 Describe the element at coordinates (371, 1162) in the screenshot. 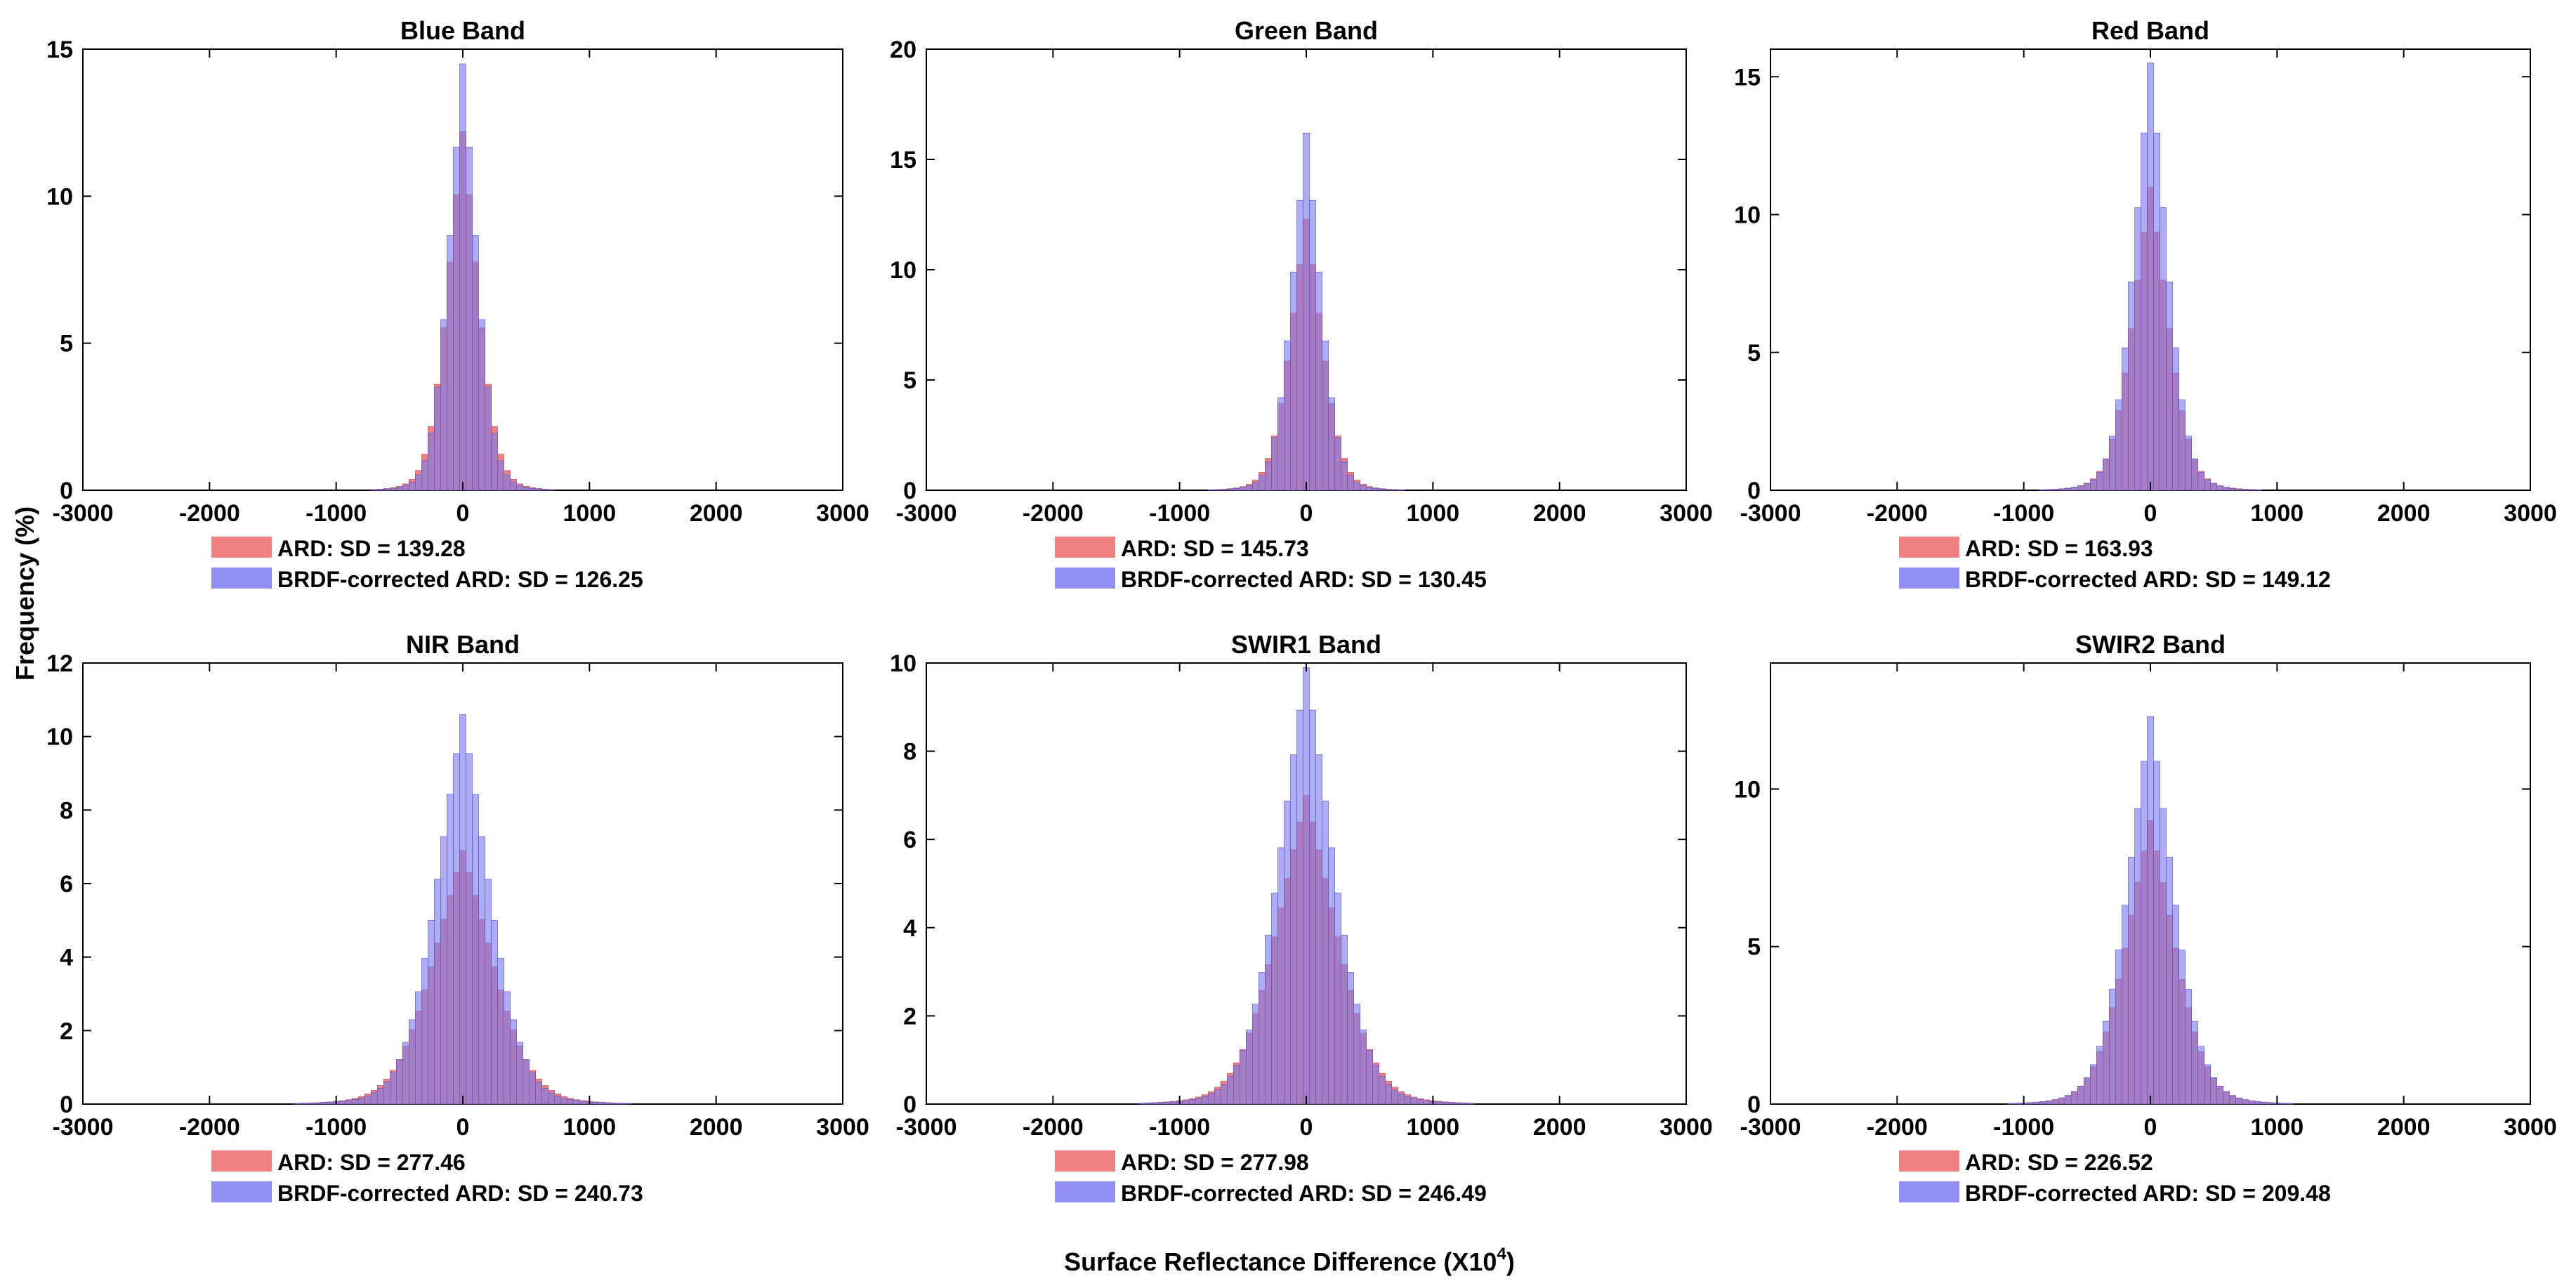

I see `legend-label-ard: ARD: SD = 277.46` at that location.